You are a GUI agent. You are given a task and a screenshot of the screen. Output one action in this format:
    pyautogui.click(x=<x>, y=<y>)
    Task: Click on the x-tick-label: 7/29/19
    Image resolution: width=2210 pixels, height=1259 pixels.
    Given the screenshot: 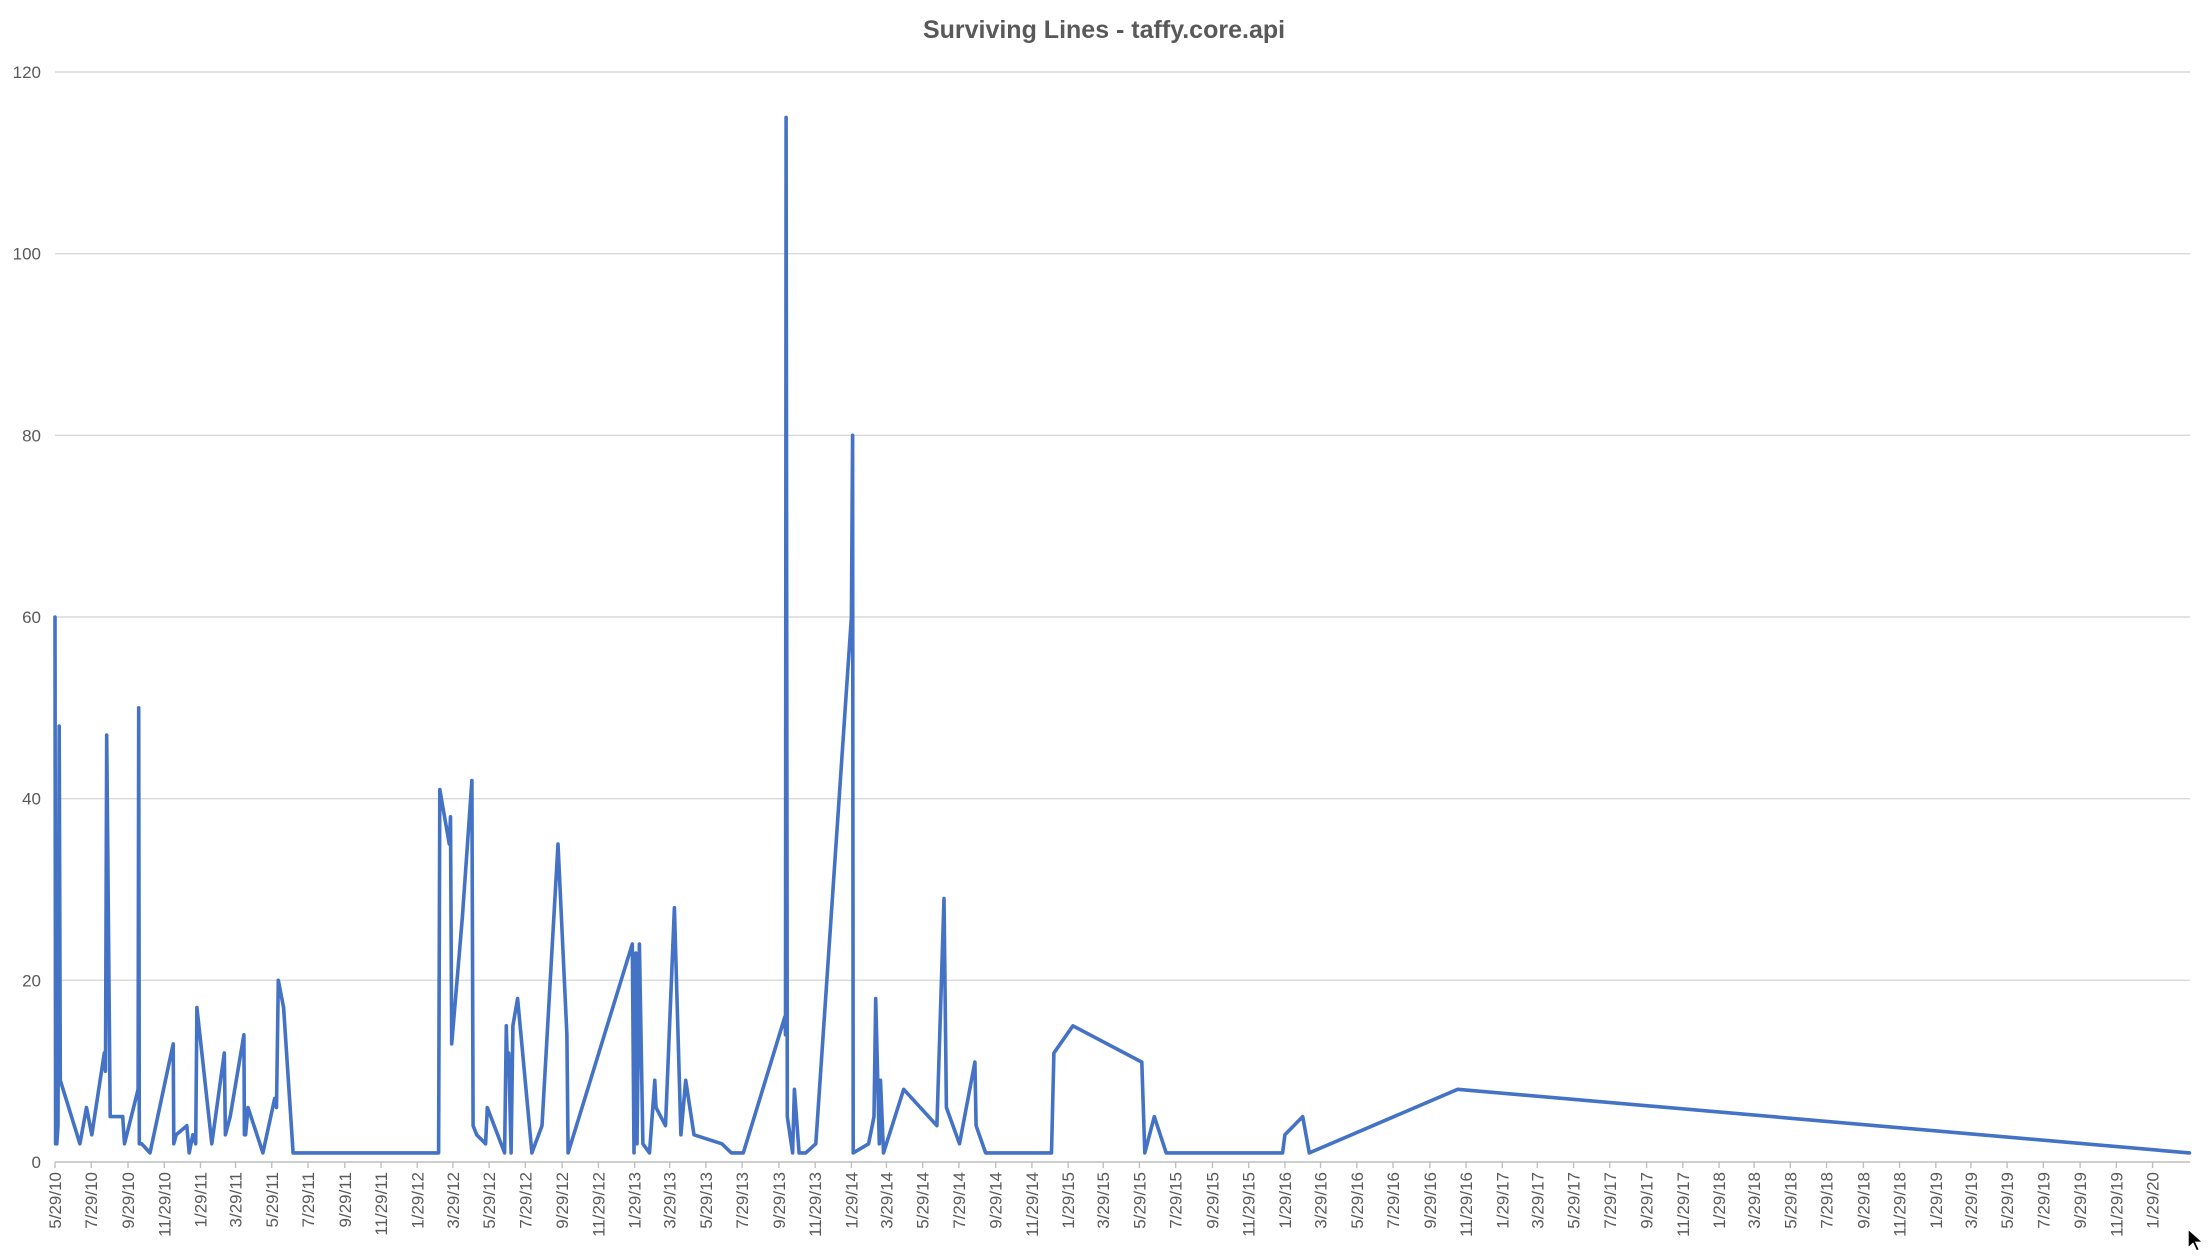 What is the action you would take?
    pyautogui.click(x=2043, y=1200)
    